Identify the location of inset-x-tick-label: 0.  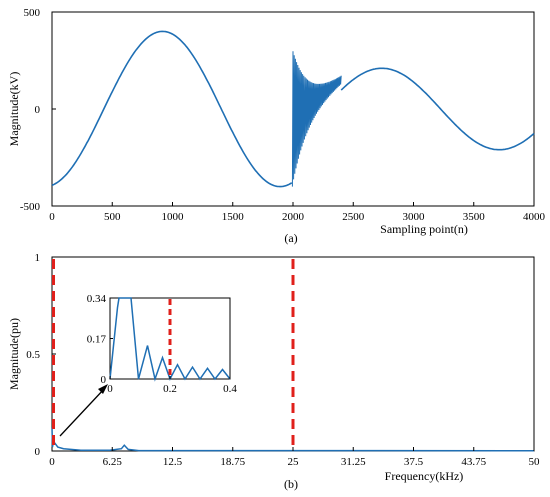
(110, 389).